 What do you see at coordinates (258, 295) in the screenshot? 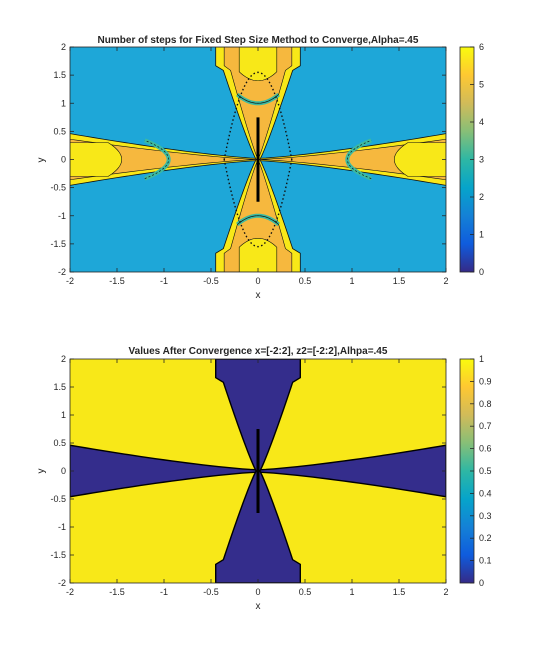
I see `chart-1-x-label: x` at bounding box center [258, 295].